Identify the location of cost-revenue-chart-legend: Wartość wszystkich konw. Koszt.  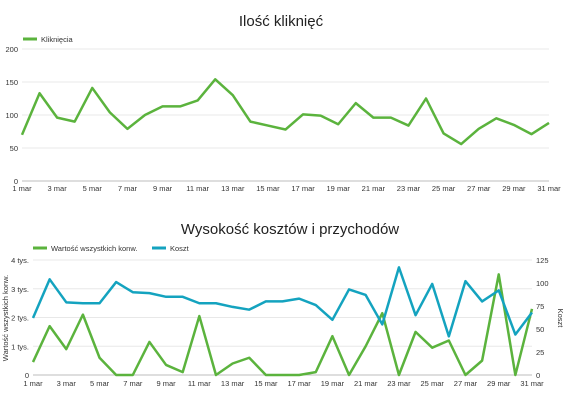
(111, 248).